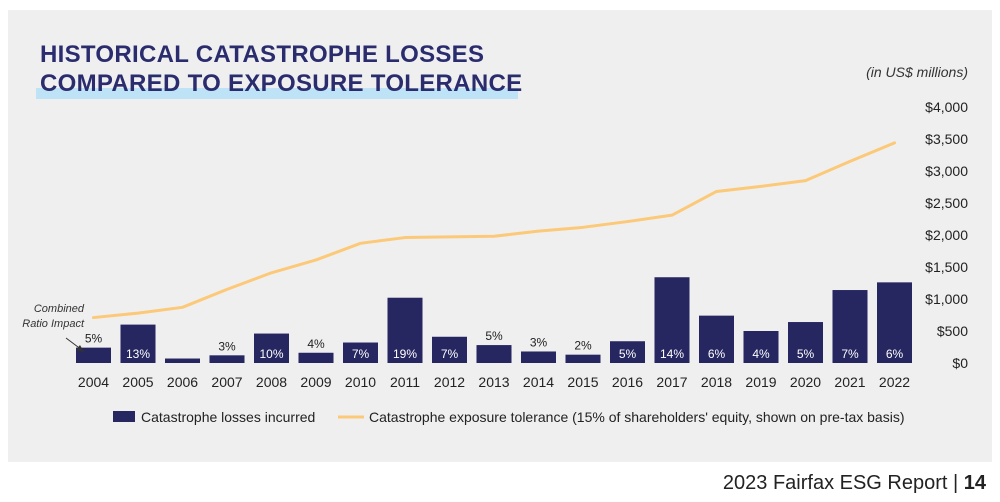  Describe the element at coordinates (360, 382) in the screenshot. I see `x-tick-label: 2010` at that location.